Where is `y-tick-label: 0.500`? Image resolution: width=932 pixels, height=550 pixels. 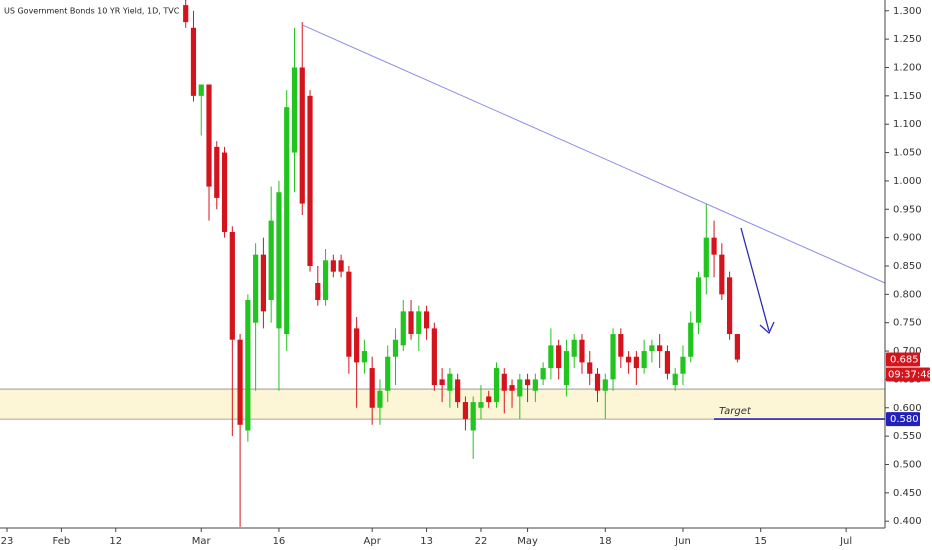 y-tick-label: 0.500 is located at coordinates (907, 464).